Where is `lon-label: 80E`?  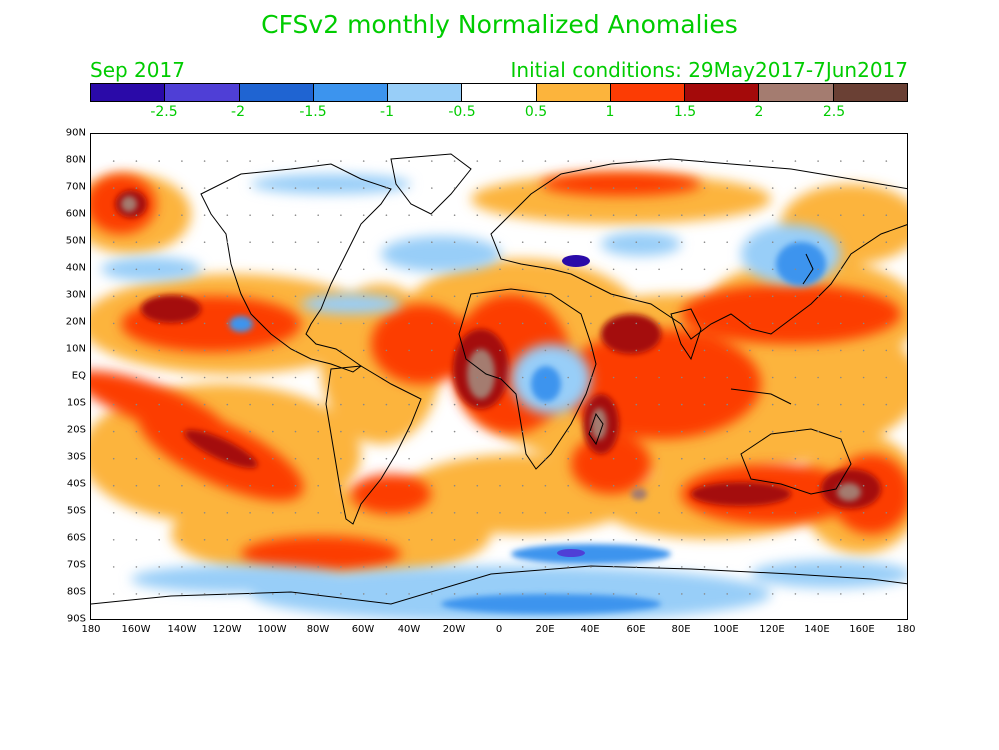 lon-label: 80E is located at coordinates (681, 629).